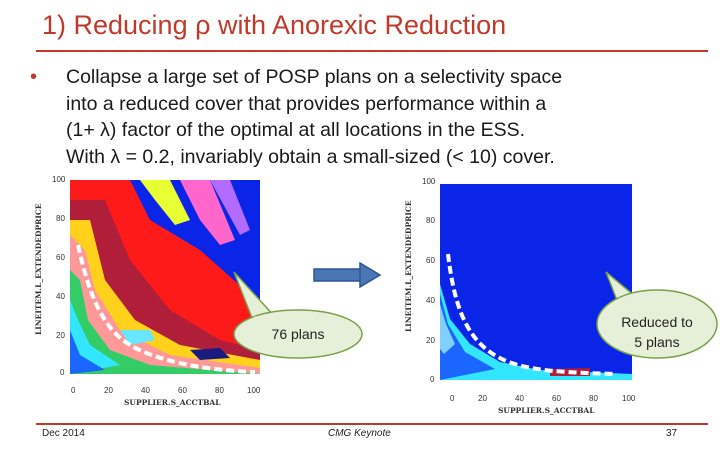  What do you see at coordinates (657, 332) in the screenshot?
I see `right-callout-text: Reduced to 5 plans` at bounding box center [657, 332].